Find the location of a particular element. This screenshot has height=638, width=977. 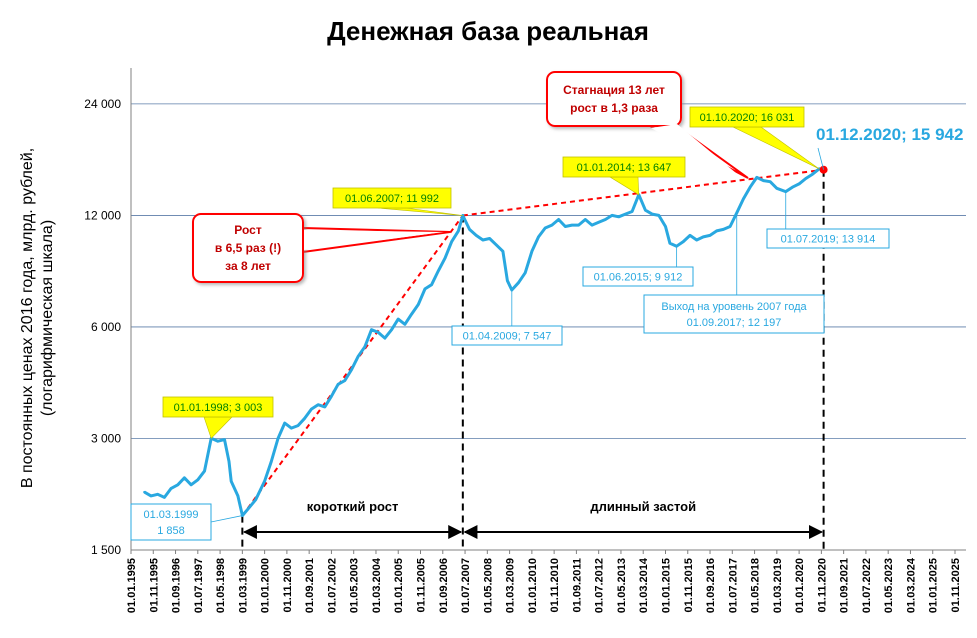

y-tick-label: 24 000 is located at coordinates (102, 104).